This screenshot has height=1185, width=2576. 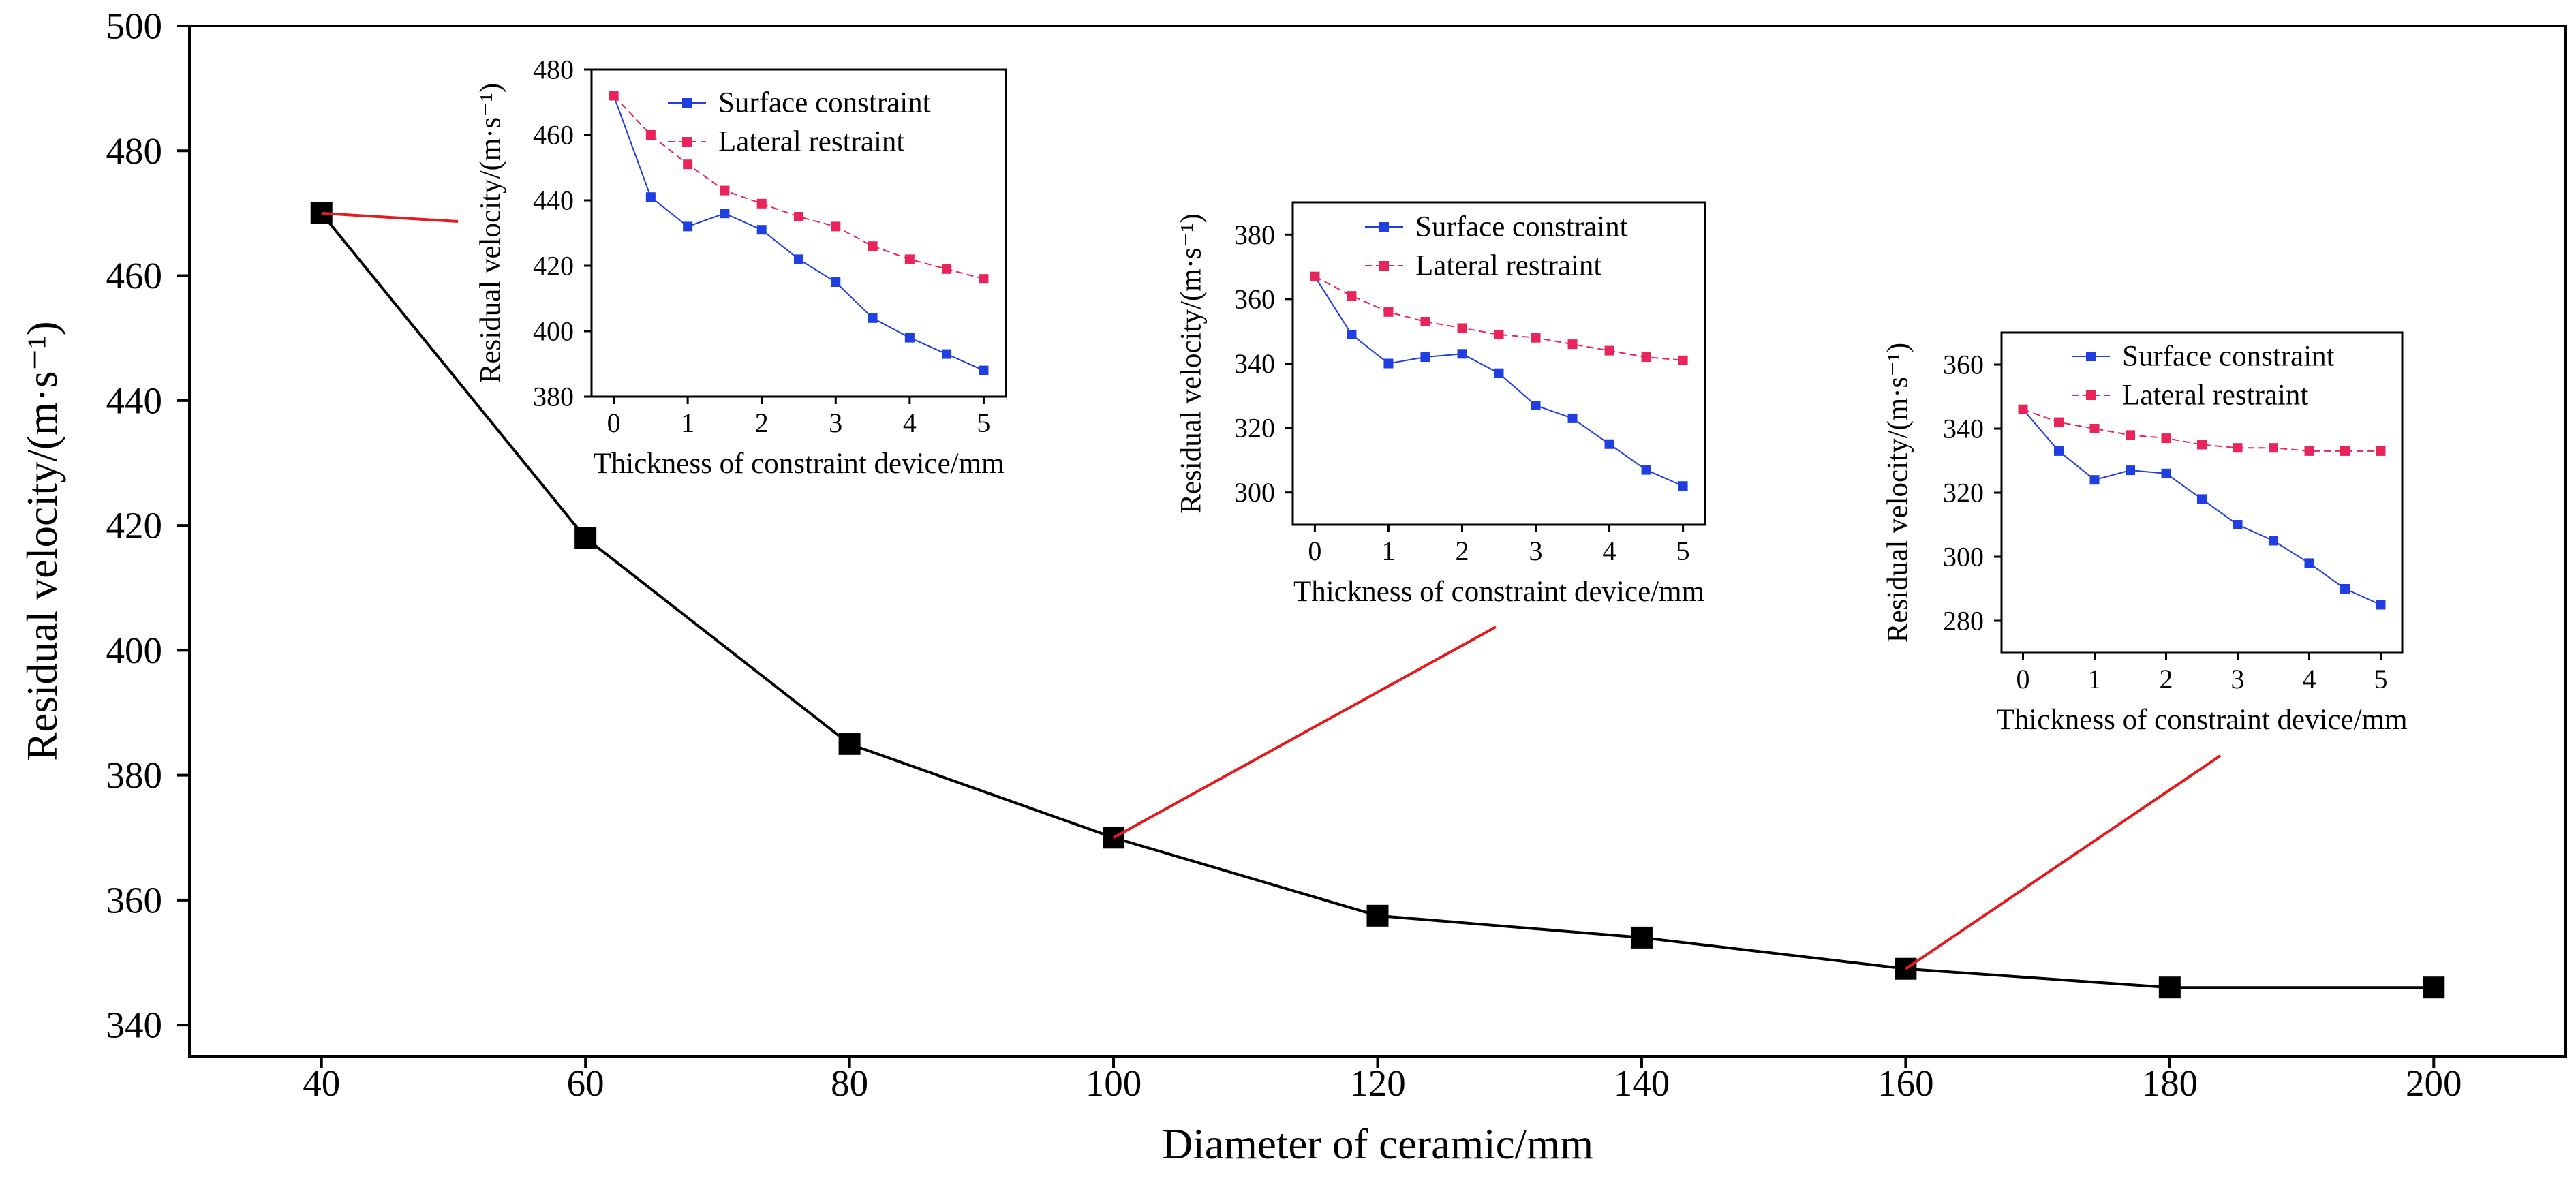 What do you see at coordinates (134, 526) in the screenshot?
I see `main-y-tick-label: 420` at bounding box center [134, 526].